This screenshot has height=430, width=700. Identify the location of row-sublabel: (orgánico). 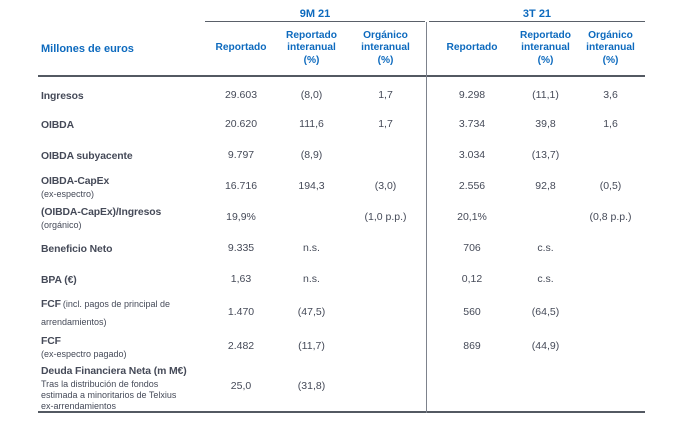
(61, 225).